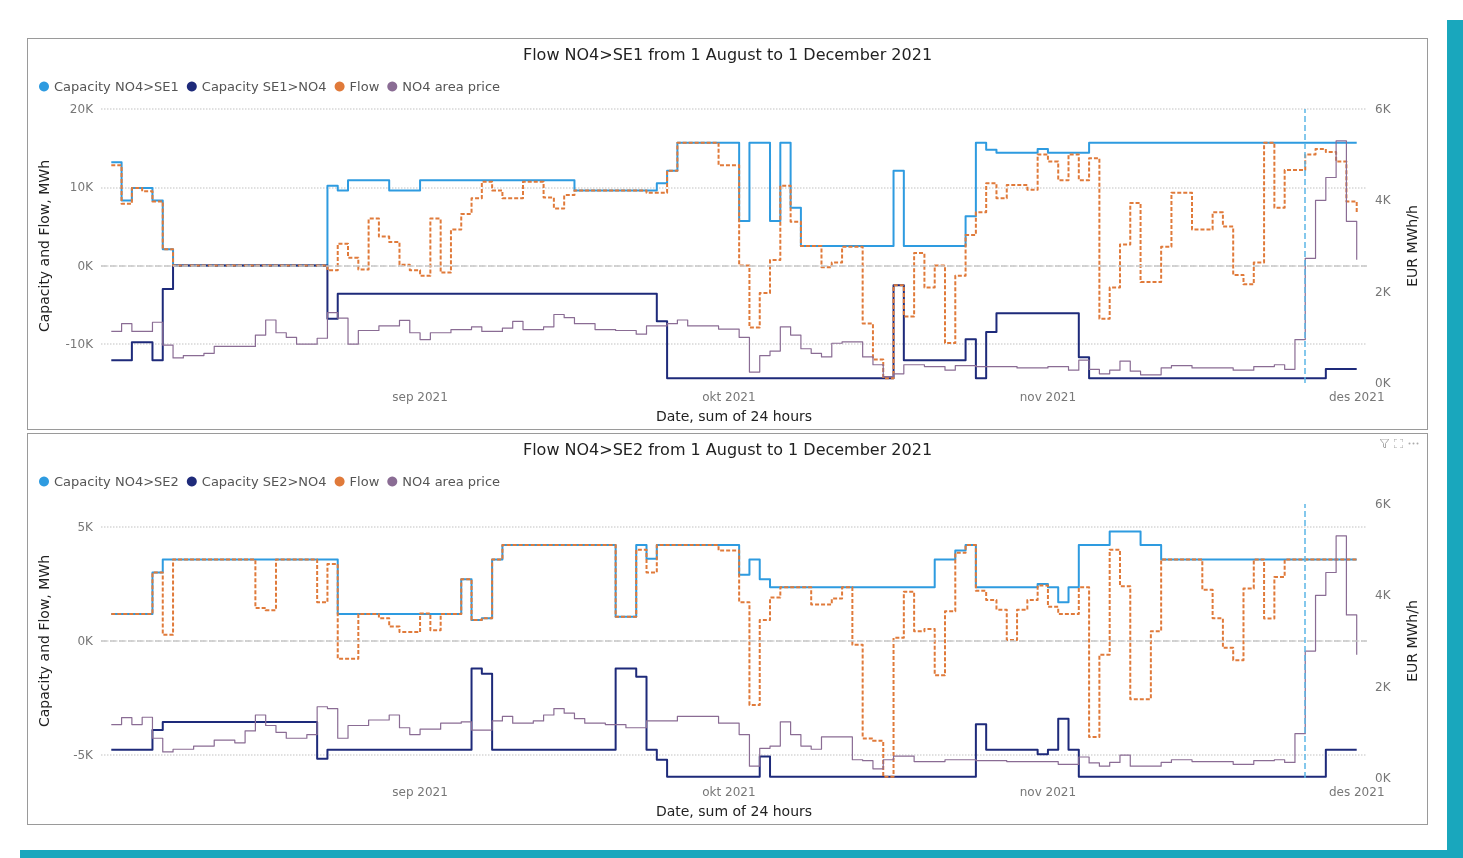 The height and width of the screenshot is (858, 1463). I want to click on y-tick-label: -10K, so click(80, 343).